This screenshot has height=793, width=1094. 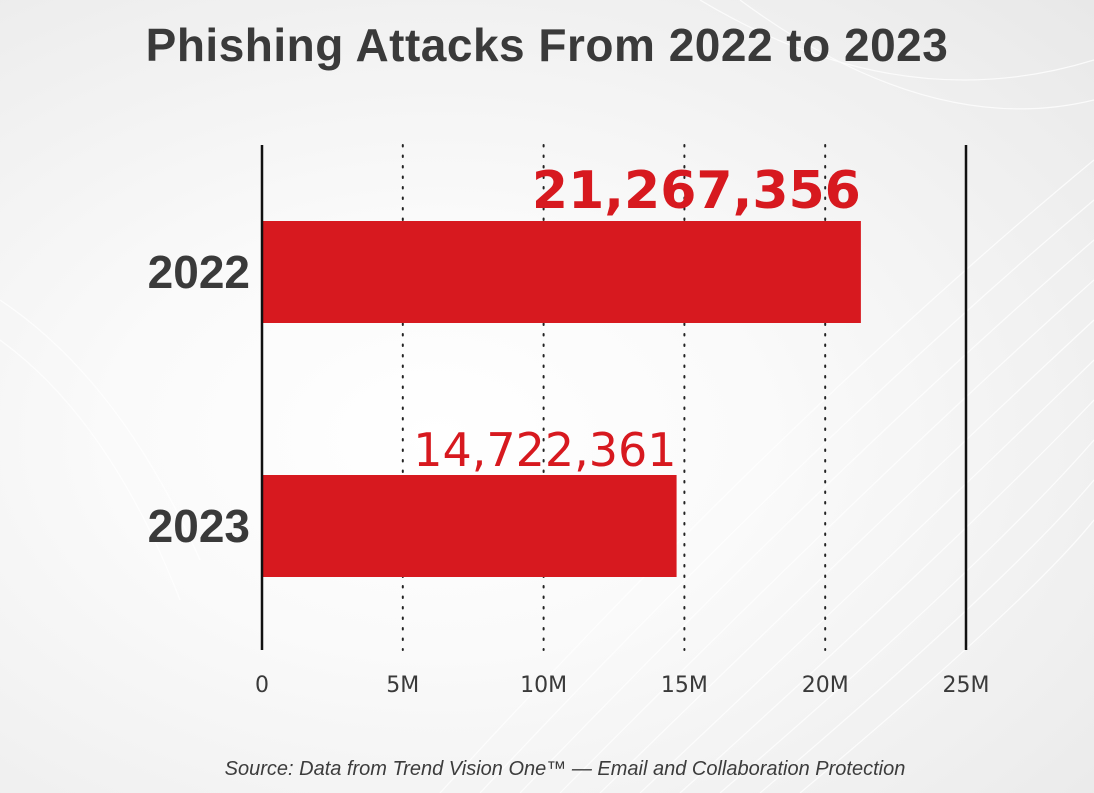 What do you see at coordinates (696, 191) in the screenshot?
I see `value-label-2022: 21,267,356` at bounding box center [696, 191].